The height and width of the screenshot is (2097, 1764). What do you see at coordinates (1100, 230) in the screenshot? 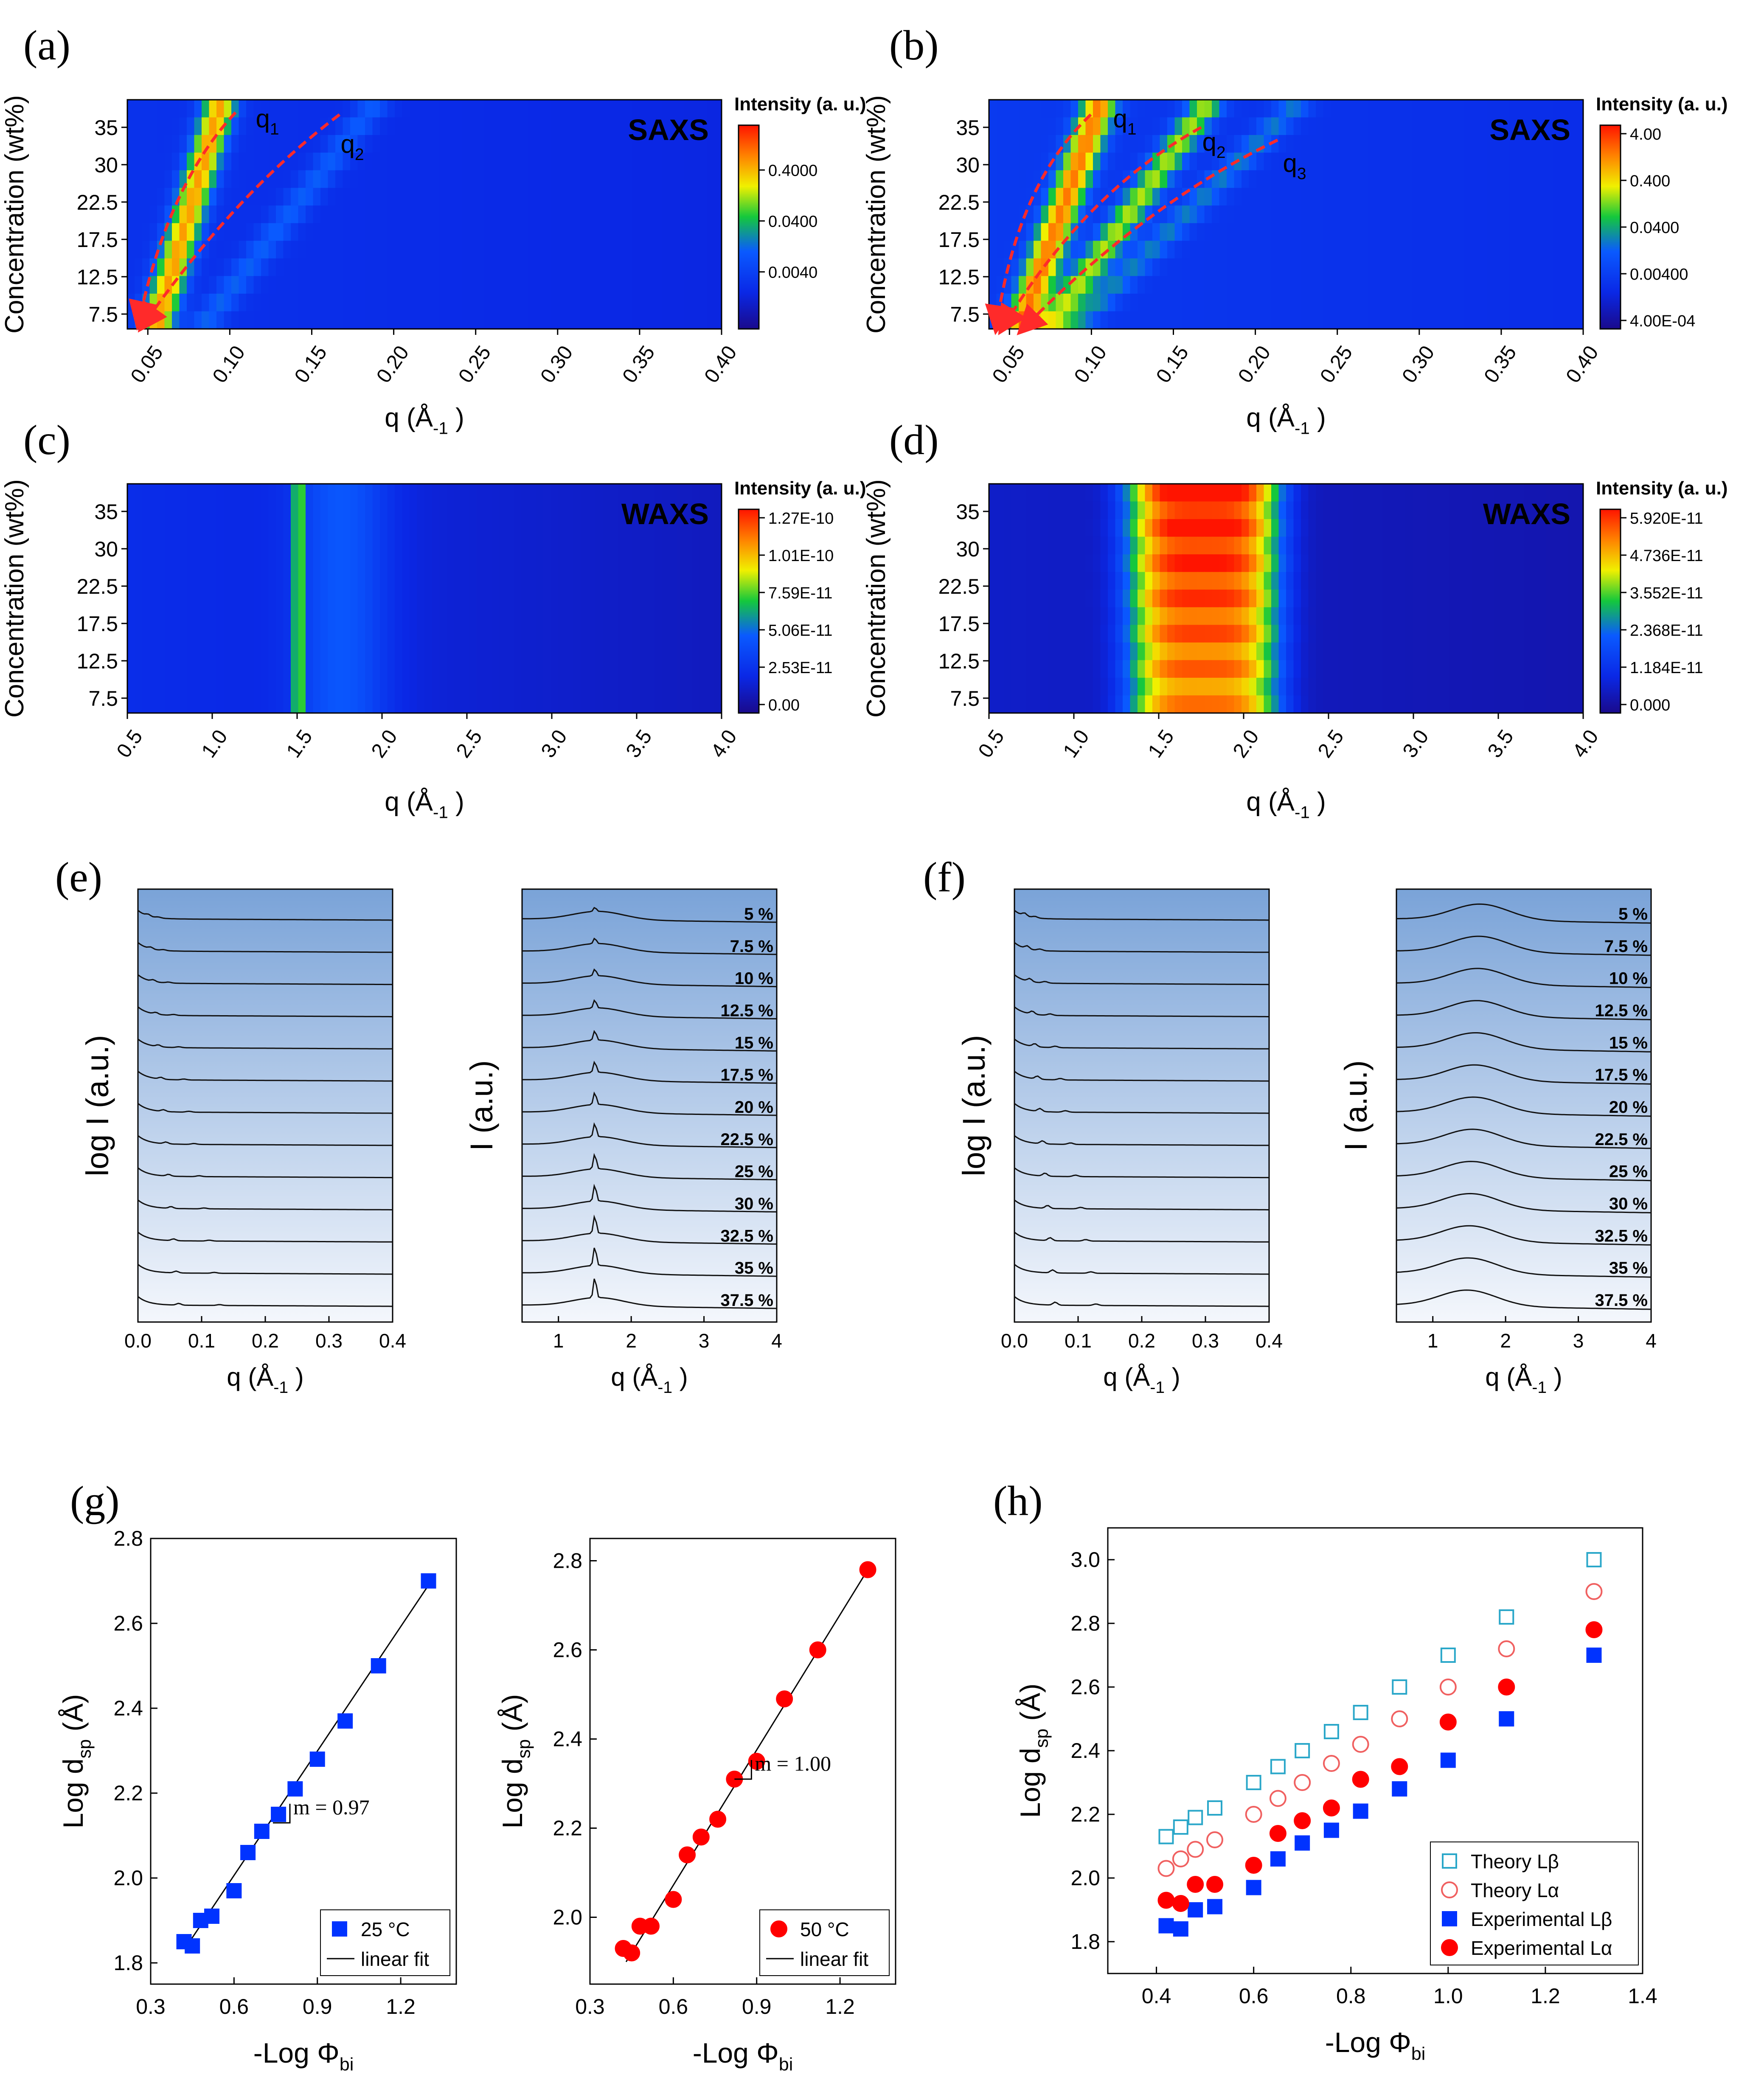
I see `q2-arrow` at bounding box center [1100, 230].